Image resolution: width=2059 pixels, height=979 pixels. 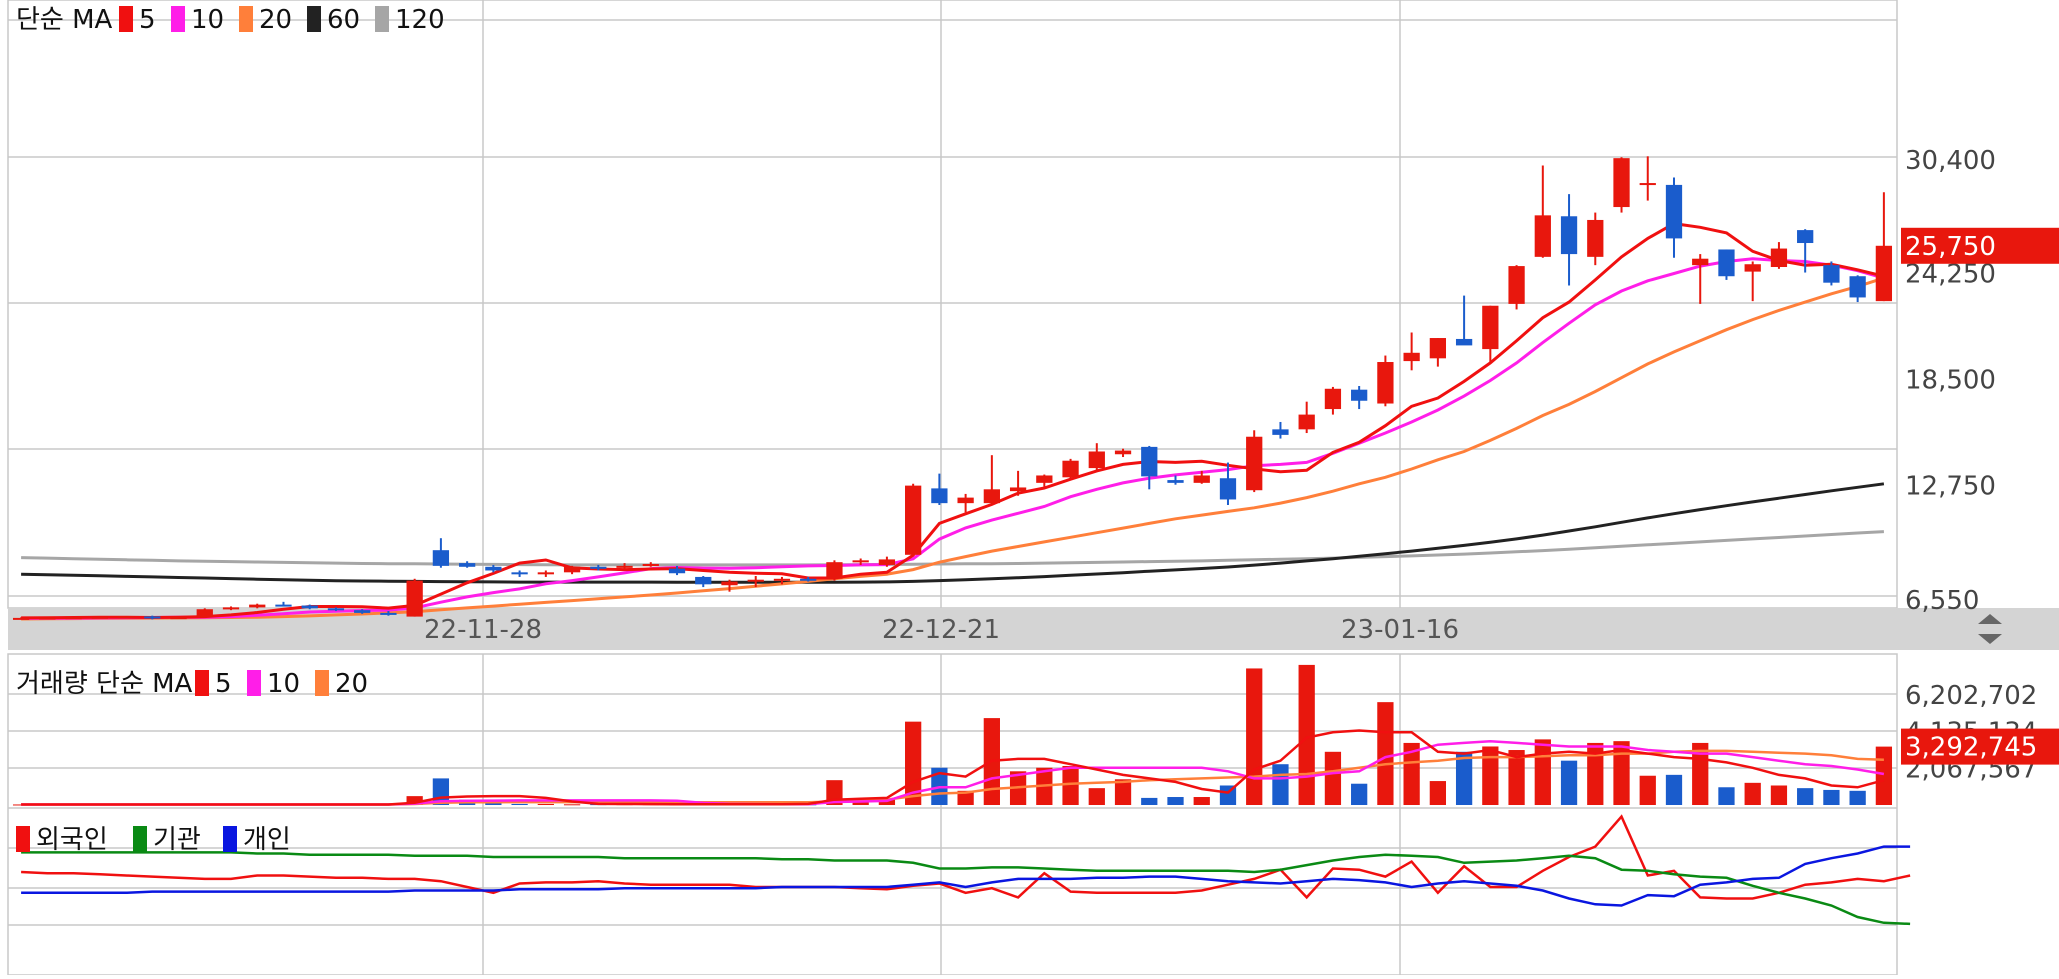 What do you see at coordinates (207, 20) in the screenshot?
I see `price-legend-item-label: 10` at bounding box center [207, 20].